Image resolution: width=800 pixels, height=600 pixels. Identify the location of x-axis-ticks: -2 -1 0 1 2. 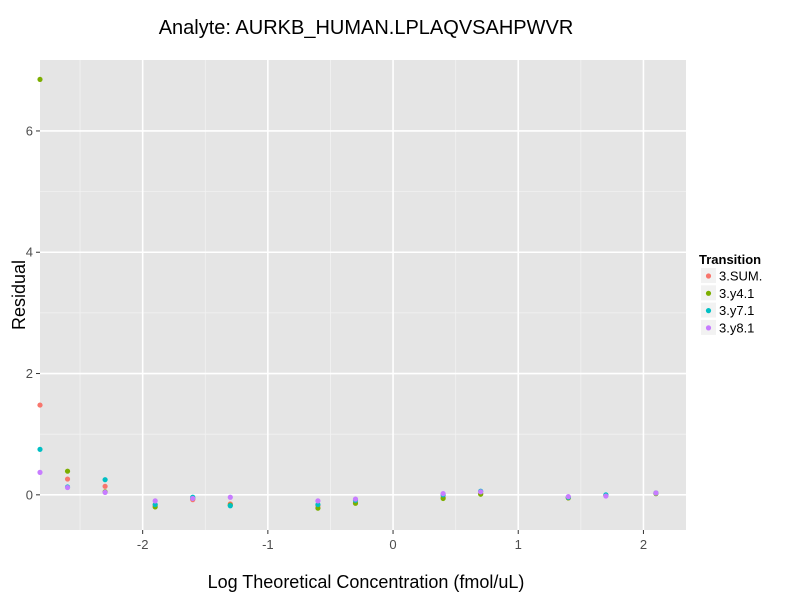
(392, 541).